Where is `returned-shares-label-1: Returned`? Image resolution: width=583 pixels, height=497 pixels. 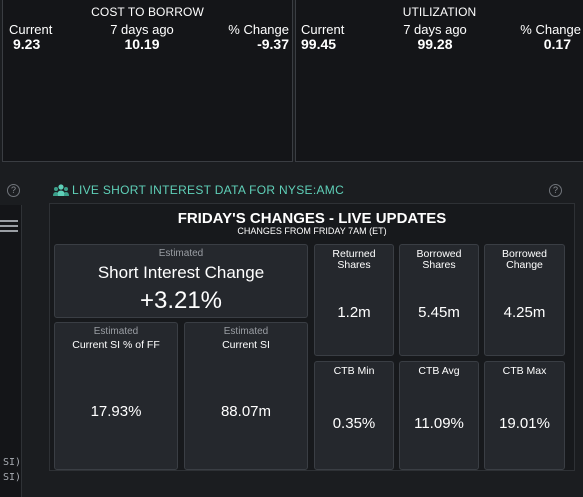
returned-shares-label-1: Returned is located at coordinates (354, 254).